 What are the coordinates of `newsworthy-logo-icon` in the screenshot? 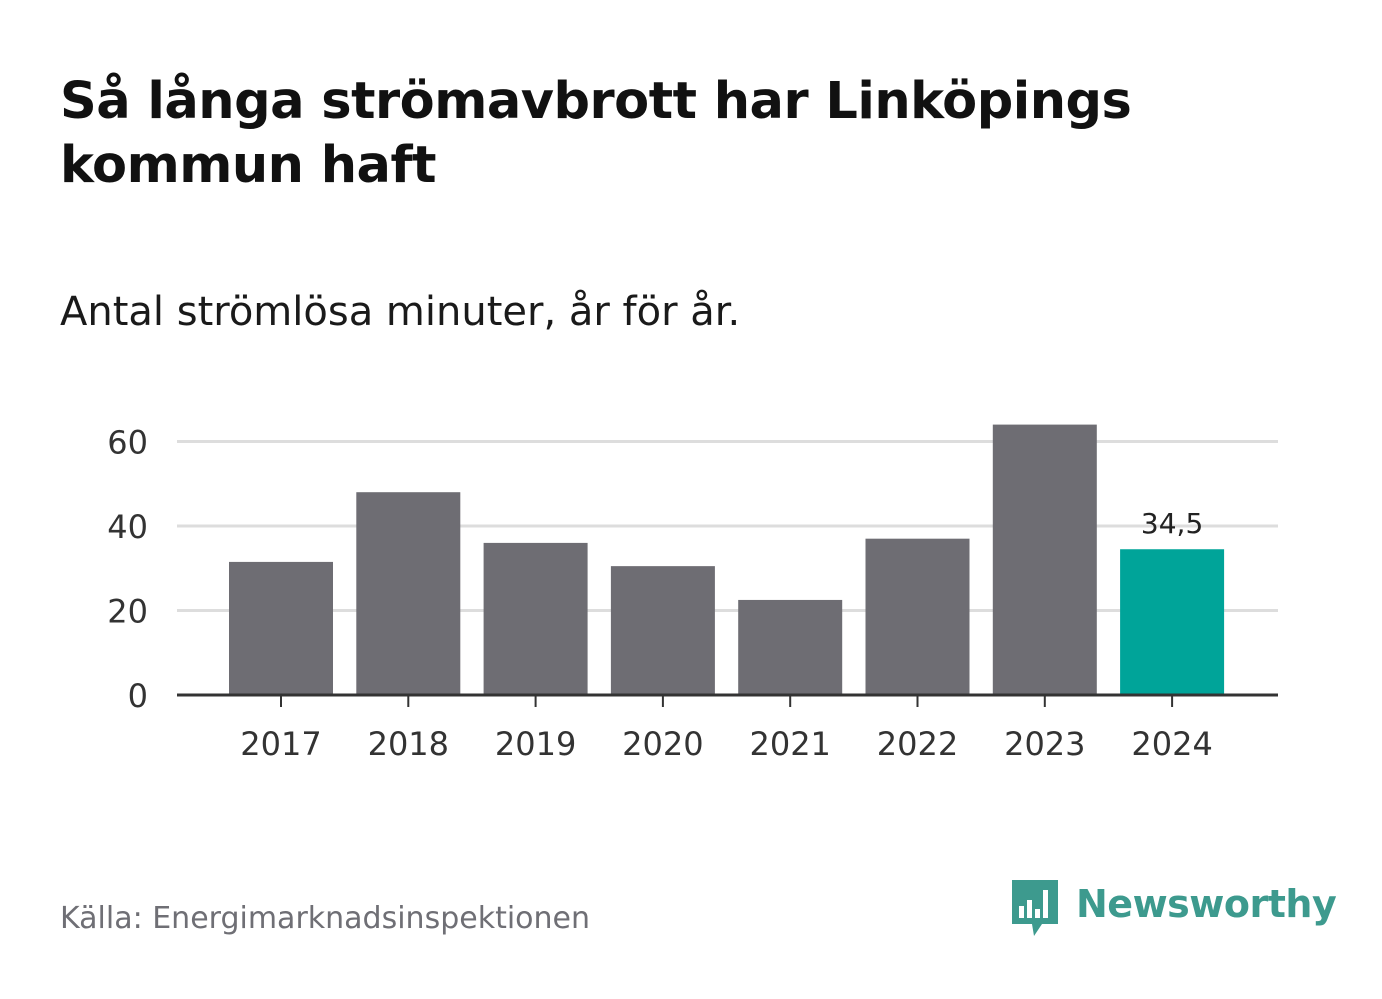 It's located at (1035, 908).